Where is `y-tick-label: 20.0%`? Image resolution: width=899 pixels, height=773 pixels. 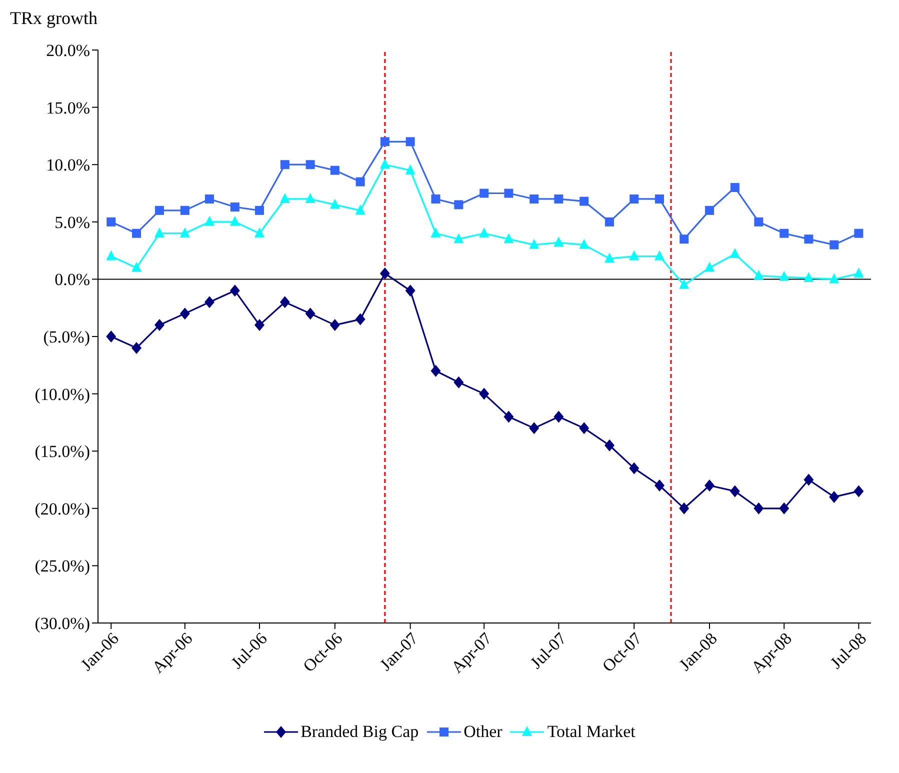
y-tick-label: 20.0% is located at coordinates (68, 50).